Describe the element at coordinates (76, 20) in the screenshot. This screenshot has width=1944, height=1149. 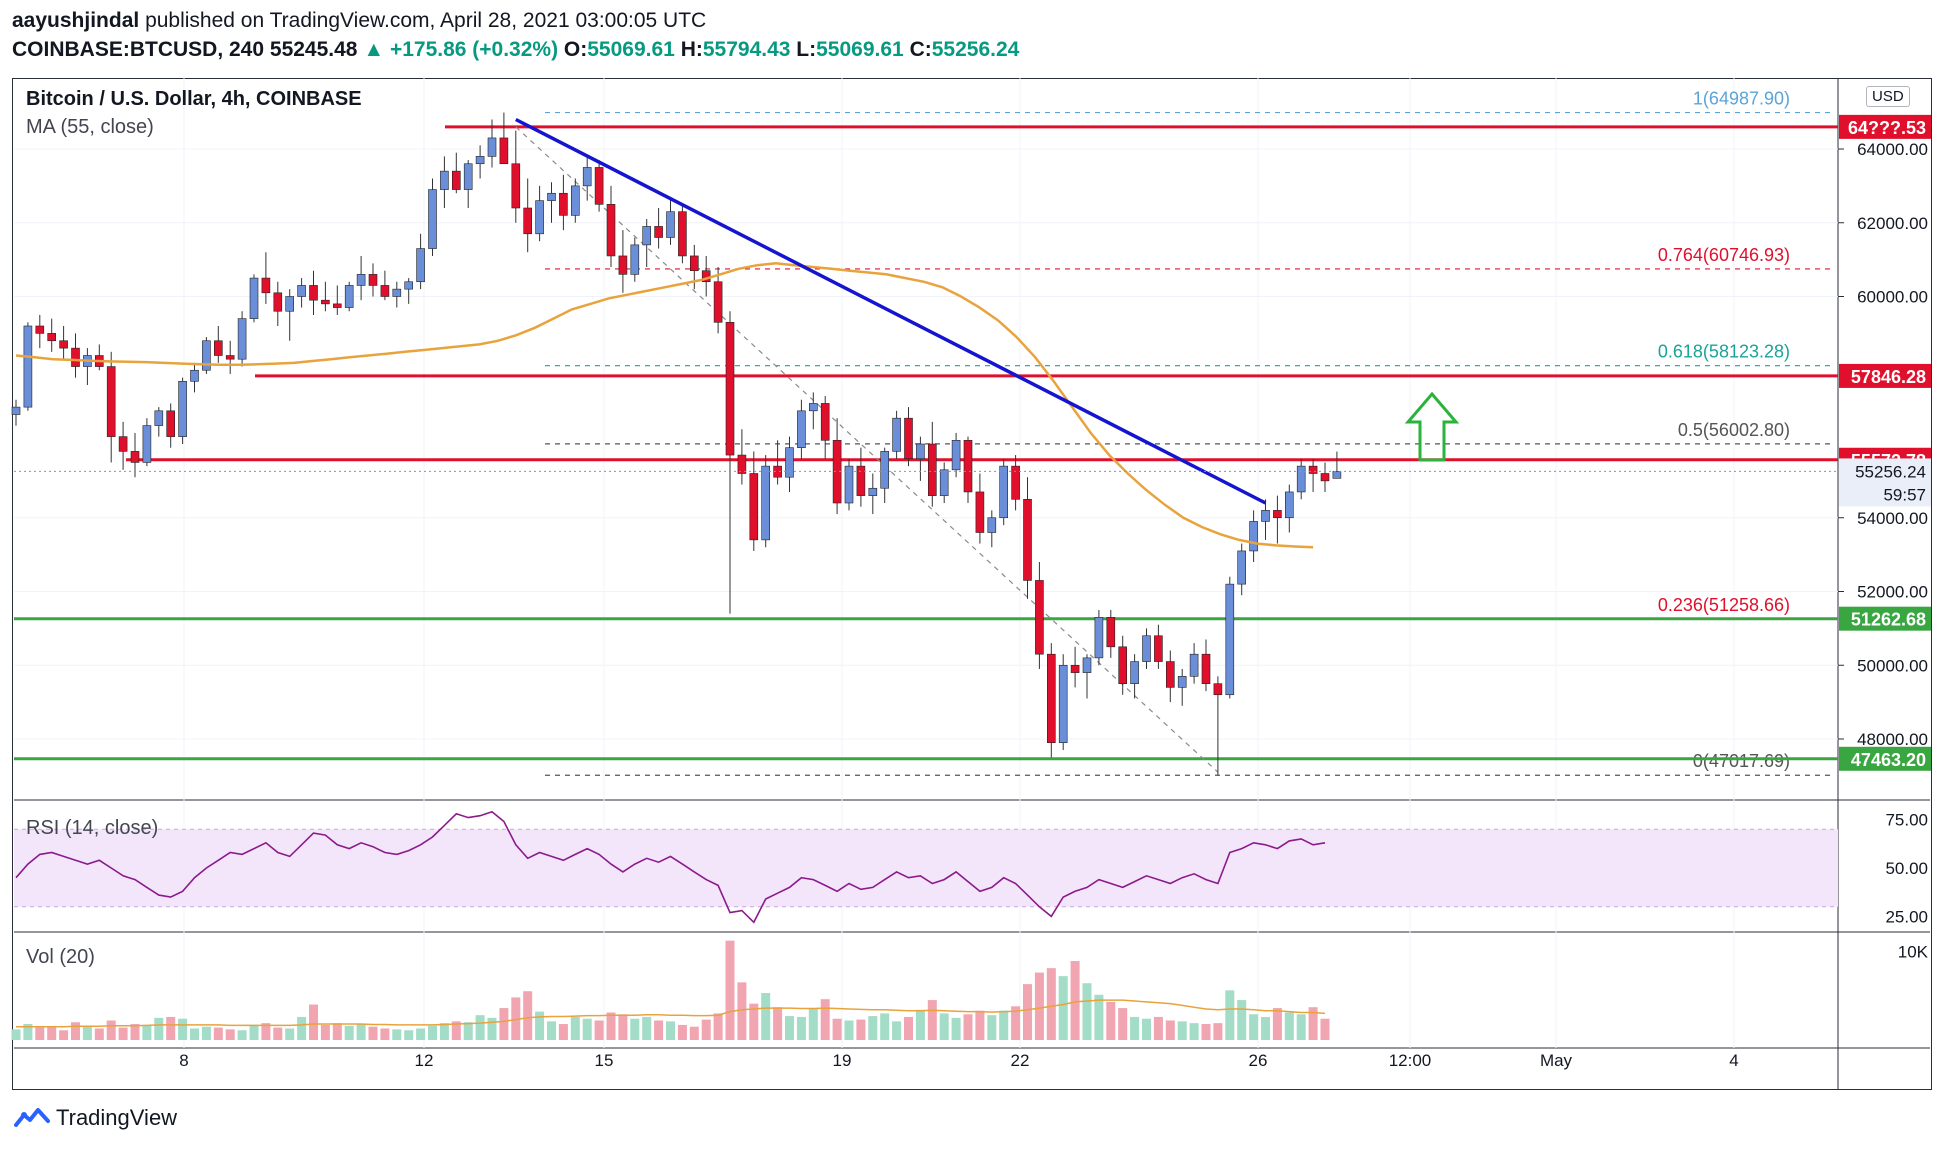
I see `author-name: aayushjindal` at that location.